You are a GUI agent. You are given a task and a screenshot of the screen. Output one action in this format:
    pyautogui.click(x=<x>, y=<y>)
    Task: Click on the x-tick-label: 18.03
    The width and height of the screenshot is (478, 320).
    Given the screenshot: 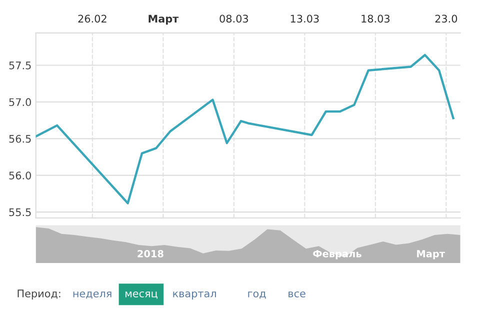 What is the action you would take?
    pyautogui.click(x=376, y=18)
    